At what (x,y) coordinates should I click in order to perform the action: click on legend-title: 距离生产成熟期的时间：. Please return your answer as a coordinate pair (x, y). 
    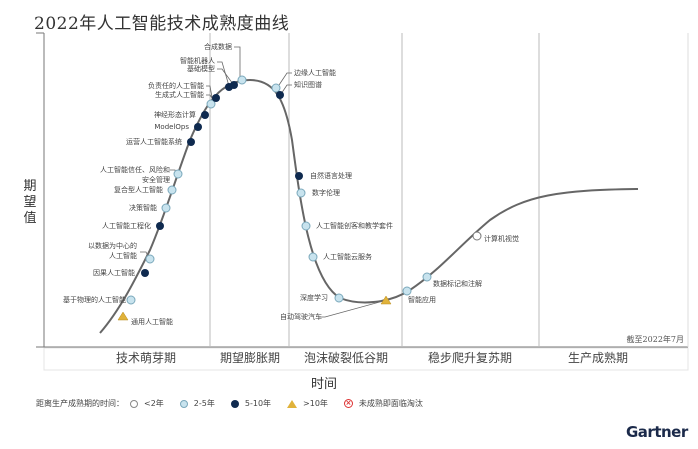
    Looking at the image, I should click on (80, 403).